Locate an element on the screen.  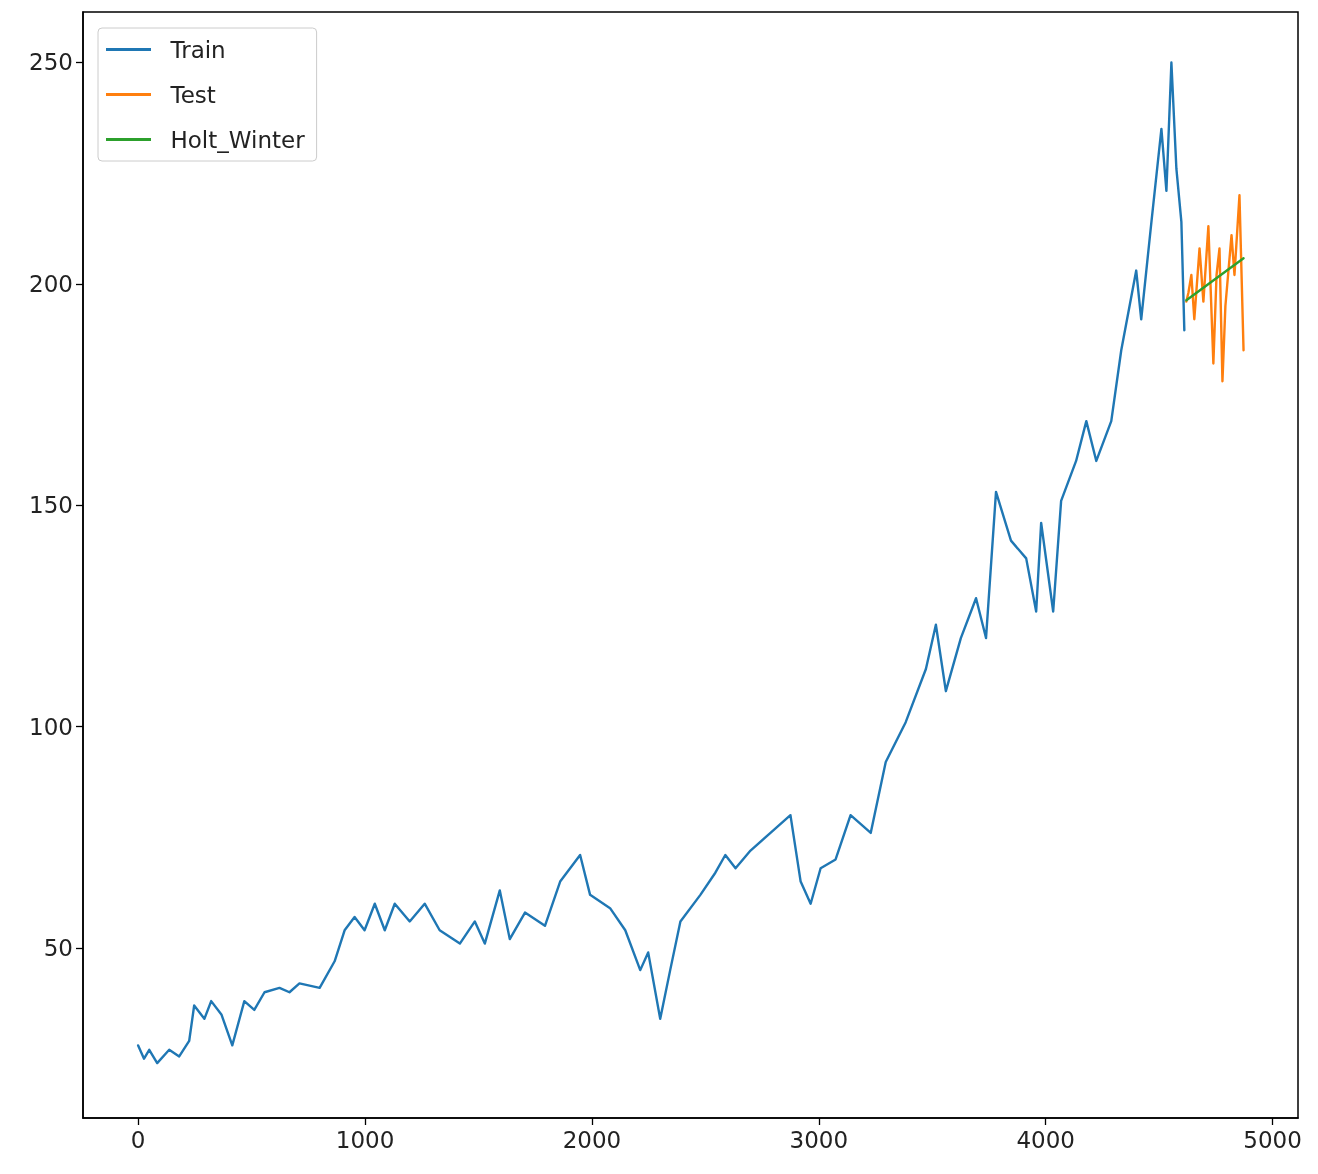
x-tick-label: 1000 is located at coordinates (365, 1139).